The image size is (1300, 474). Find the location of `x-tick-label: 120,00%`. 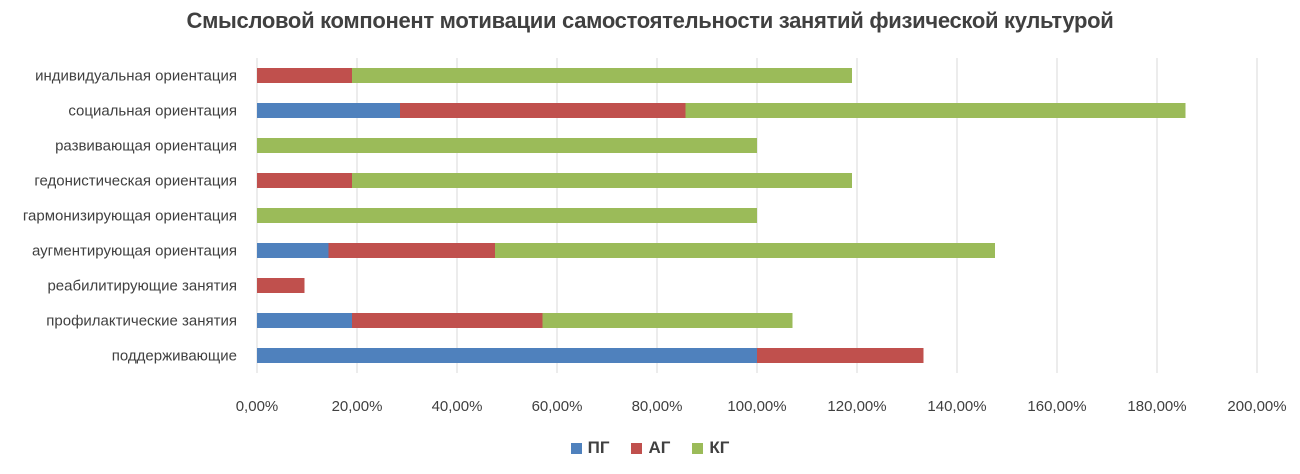

x-tick-label: 120,00% is located at coordinates (856, 406).